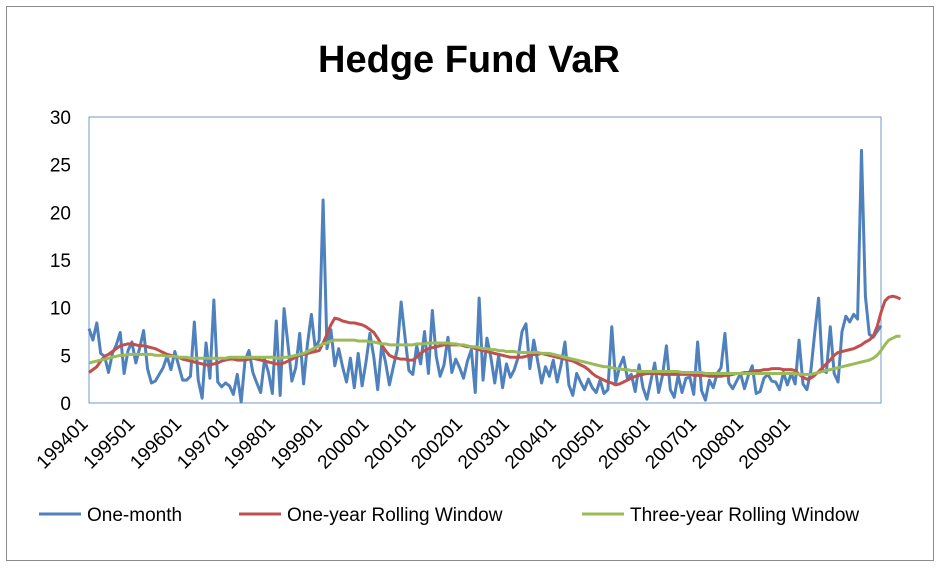 This screenshot has width=941, height=568. I want to click on x-tick-label: 199601, so click(156, 444).